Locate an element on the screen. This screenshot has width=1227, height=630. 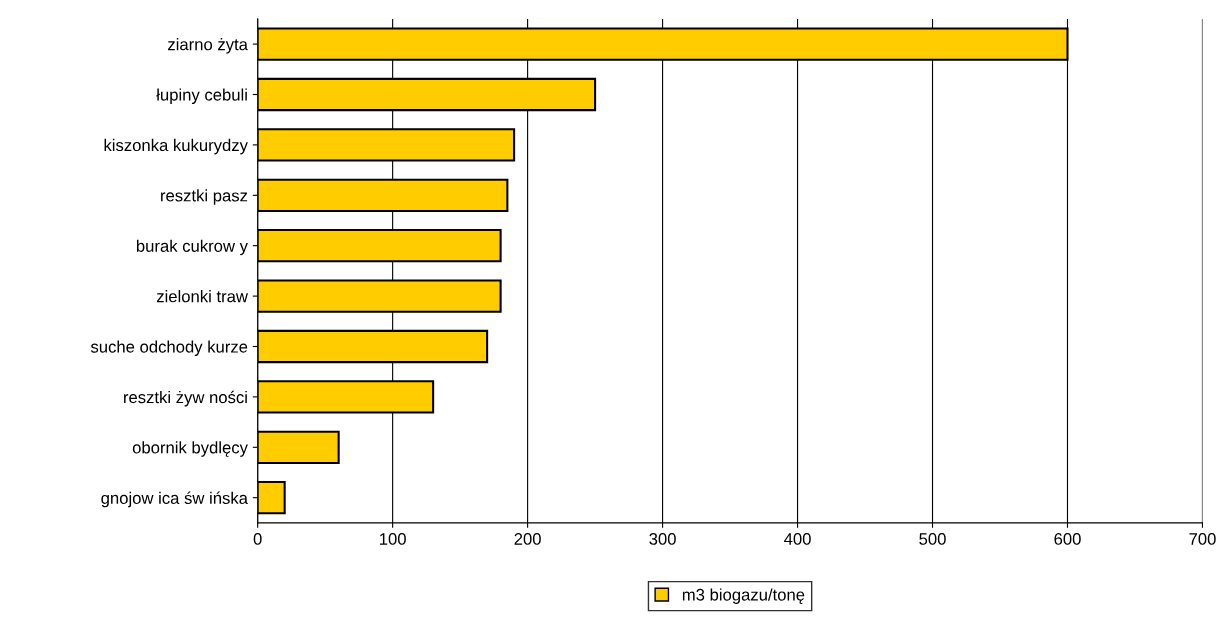
x-tick-label: 700 is located at coordinates (1202, 539).